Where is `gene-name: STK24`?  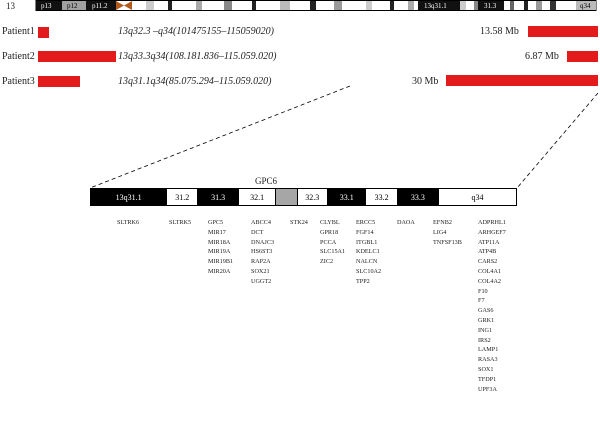
gene-name: STK24 is located at coordinates (299, 222).